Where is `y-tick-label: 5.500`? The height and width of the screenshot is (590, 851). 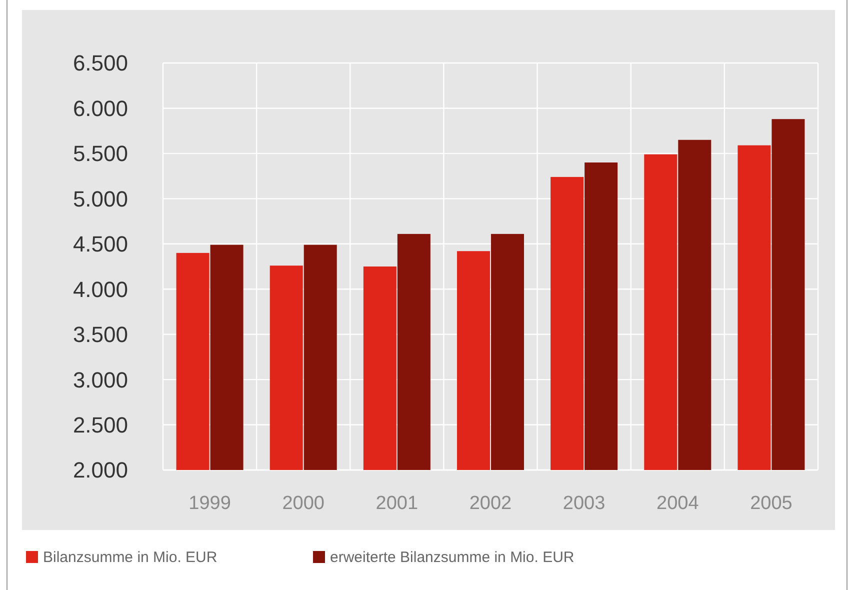 y-tick-label: 5.500 is located at coordinates (100, 153).